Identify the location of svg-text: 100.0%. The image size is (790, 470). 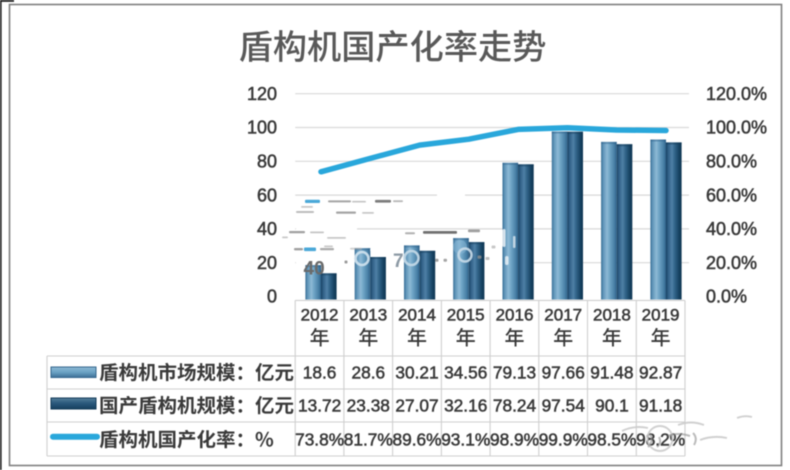
(736, 128).